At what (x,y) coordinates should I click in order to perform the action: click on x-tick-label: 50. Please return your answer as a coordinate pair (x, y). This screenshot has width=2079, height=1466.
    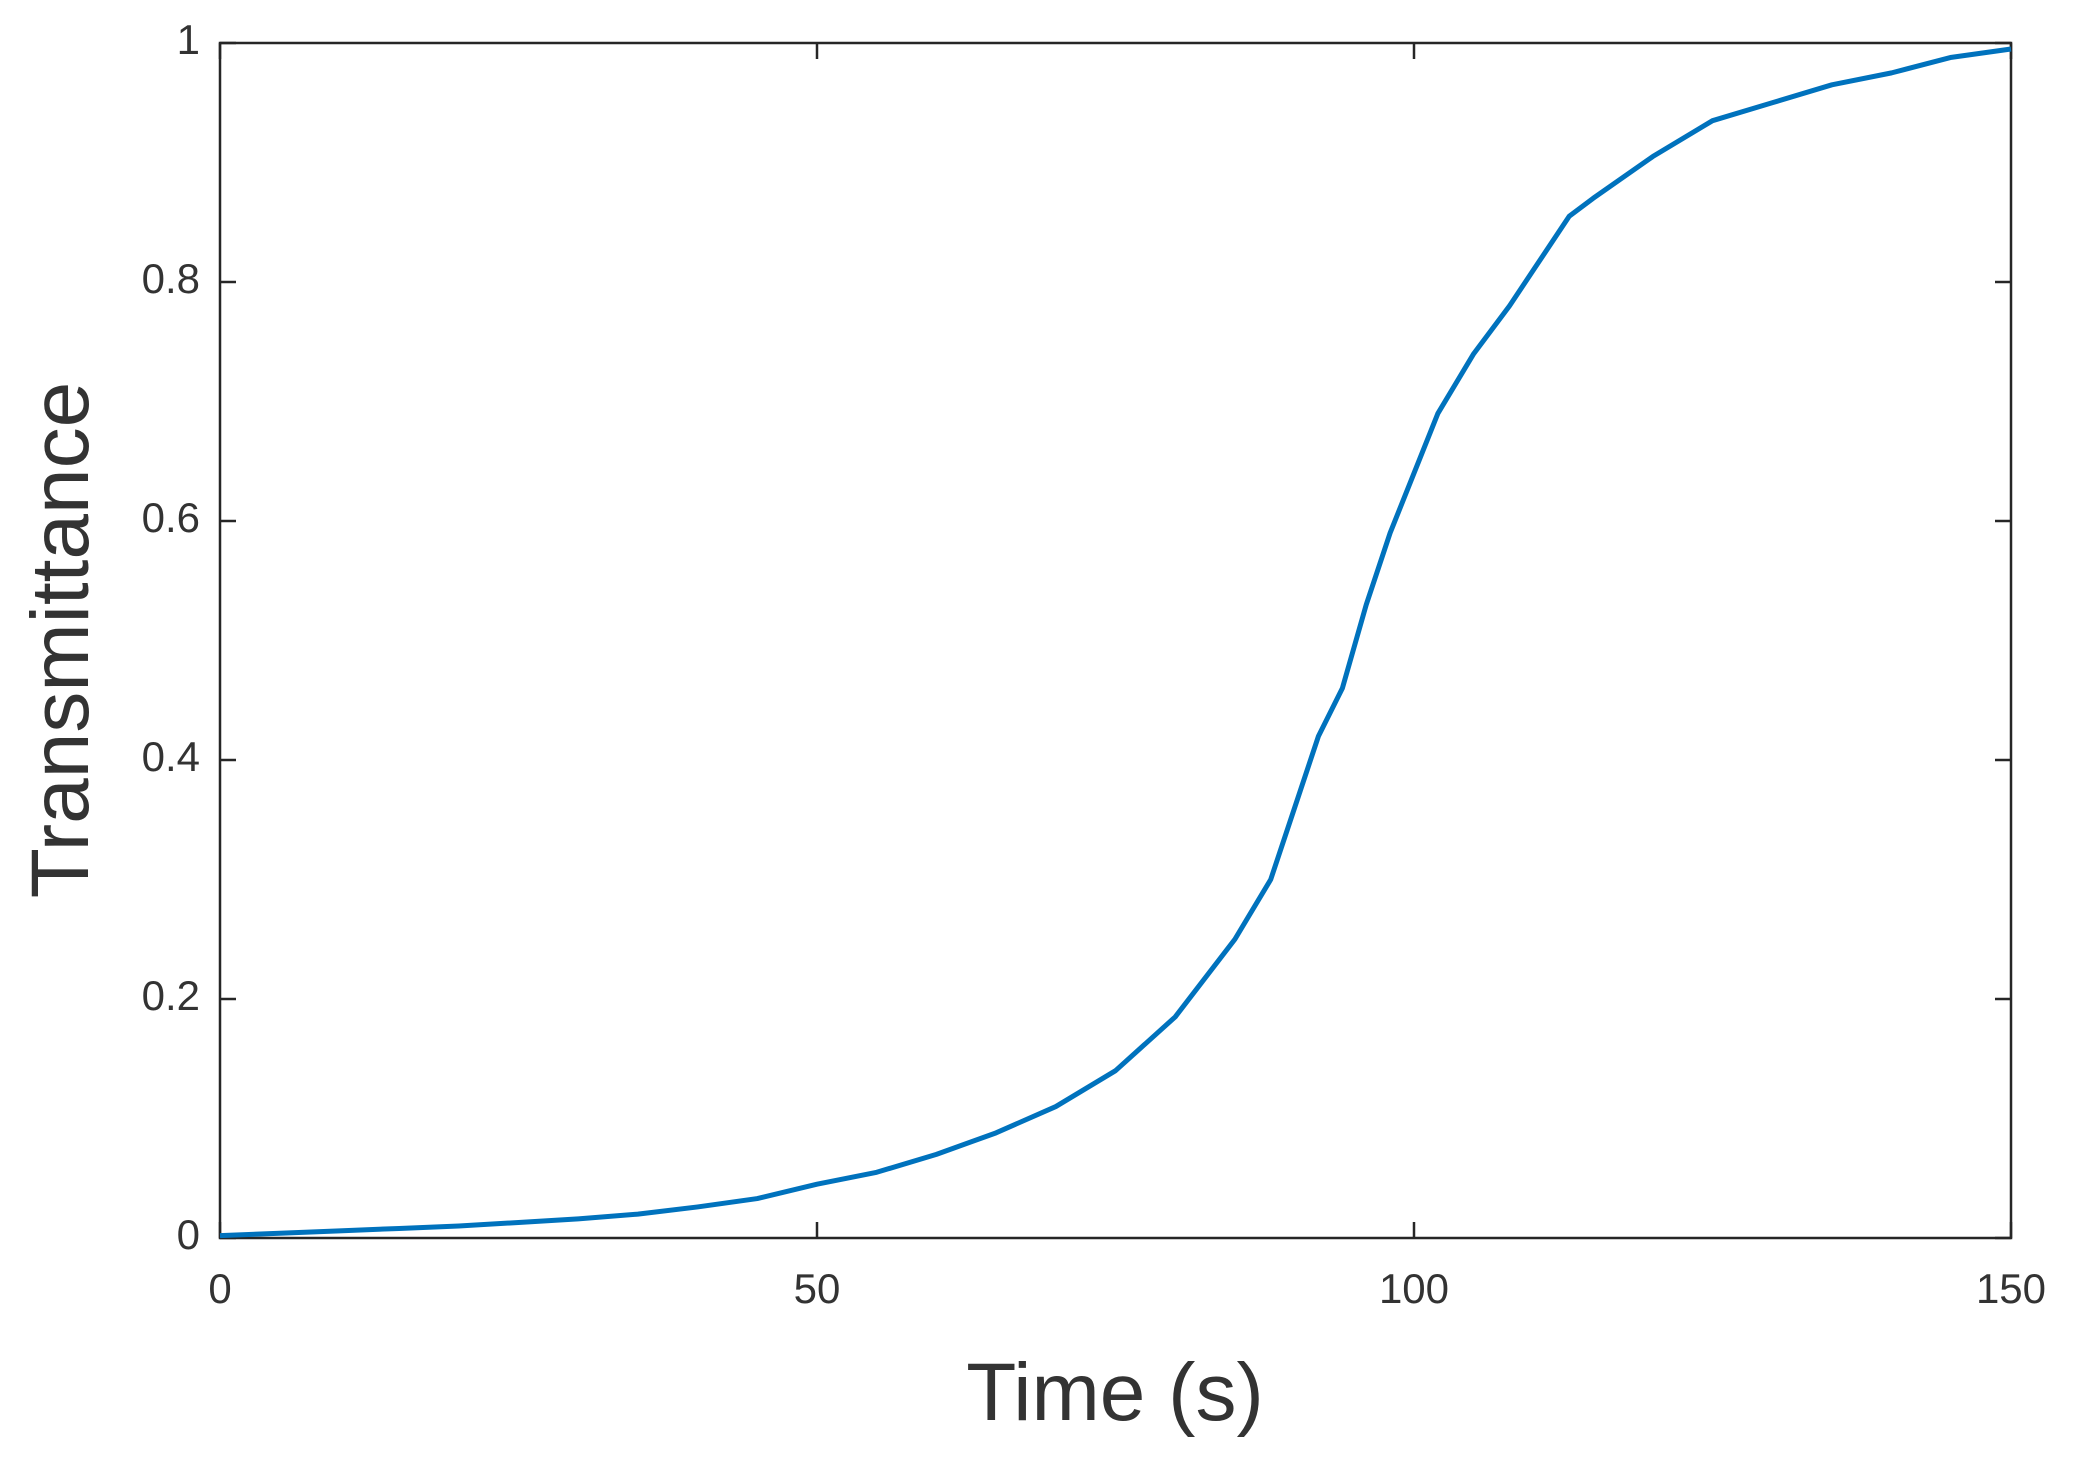
    Looking at the image, I should click on (817, 1288).